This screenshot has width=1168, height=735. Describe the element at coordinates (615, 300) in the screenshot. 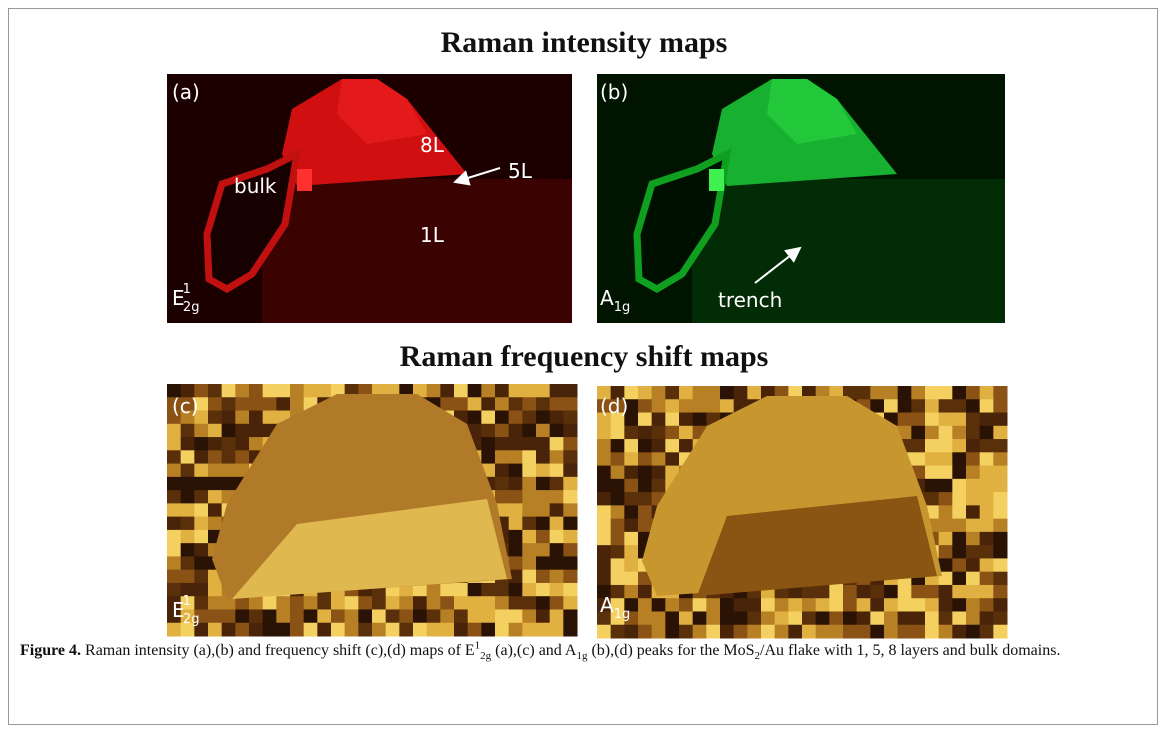

I see `peak-label: A1g` at that location.